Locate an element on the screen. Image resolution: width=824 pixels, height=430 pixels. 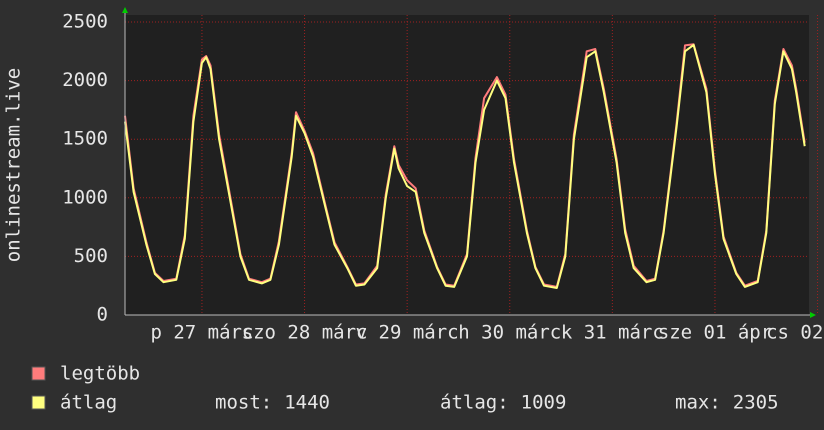
x-tick-label: k 31 márc is located at coordinates (612, 333).